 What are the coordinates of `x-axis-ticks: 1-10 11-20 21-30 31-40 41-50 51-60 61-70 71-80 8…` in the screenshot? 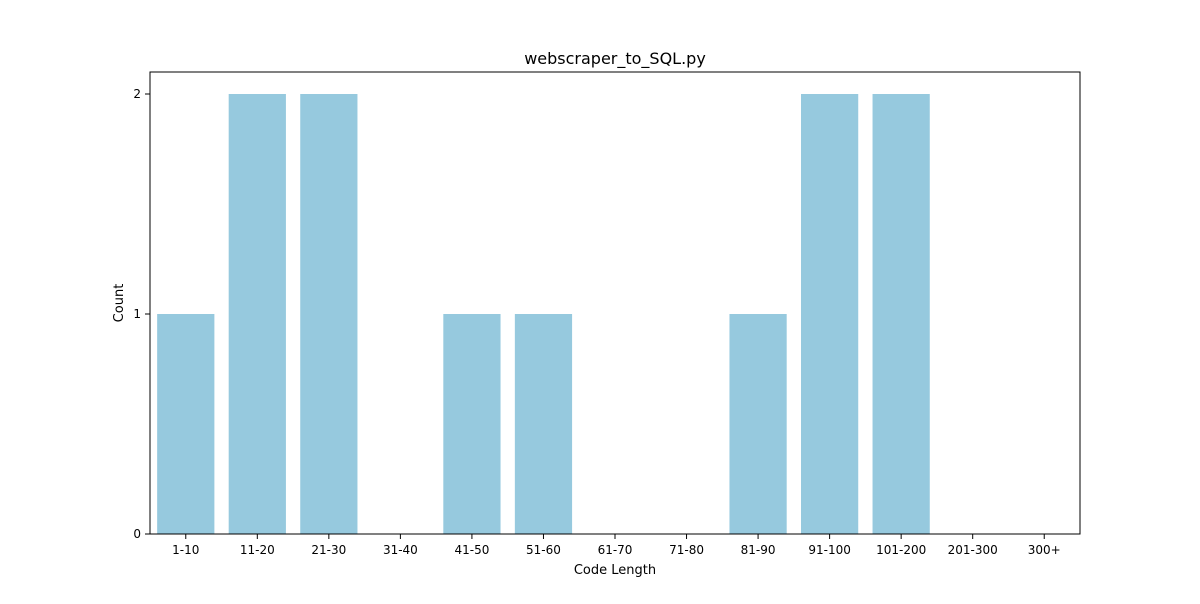 It's located at (616, 545).